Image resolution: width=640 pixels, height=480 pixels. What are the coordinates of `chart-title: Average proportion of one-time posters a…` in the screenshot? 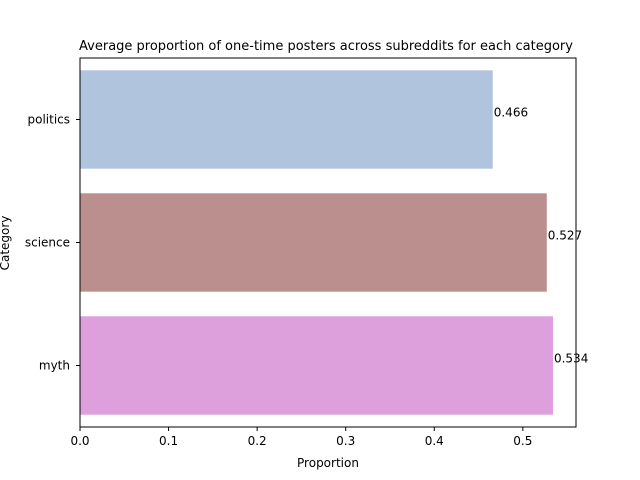 It's located at (326, 46).